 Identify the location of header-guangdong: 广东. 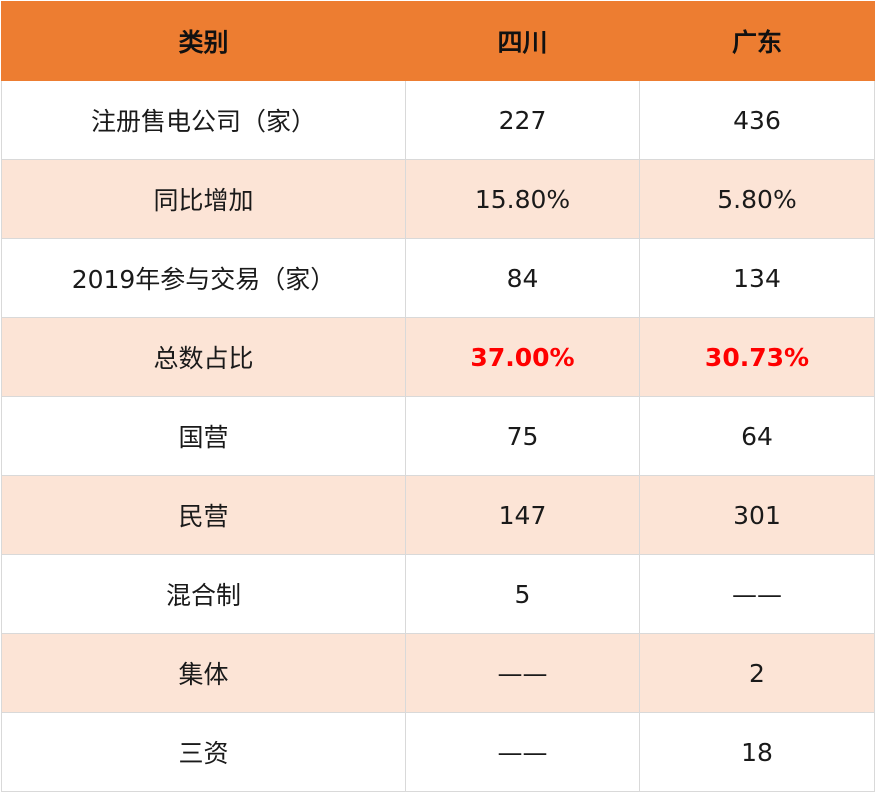
(757, 41).